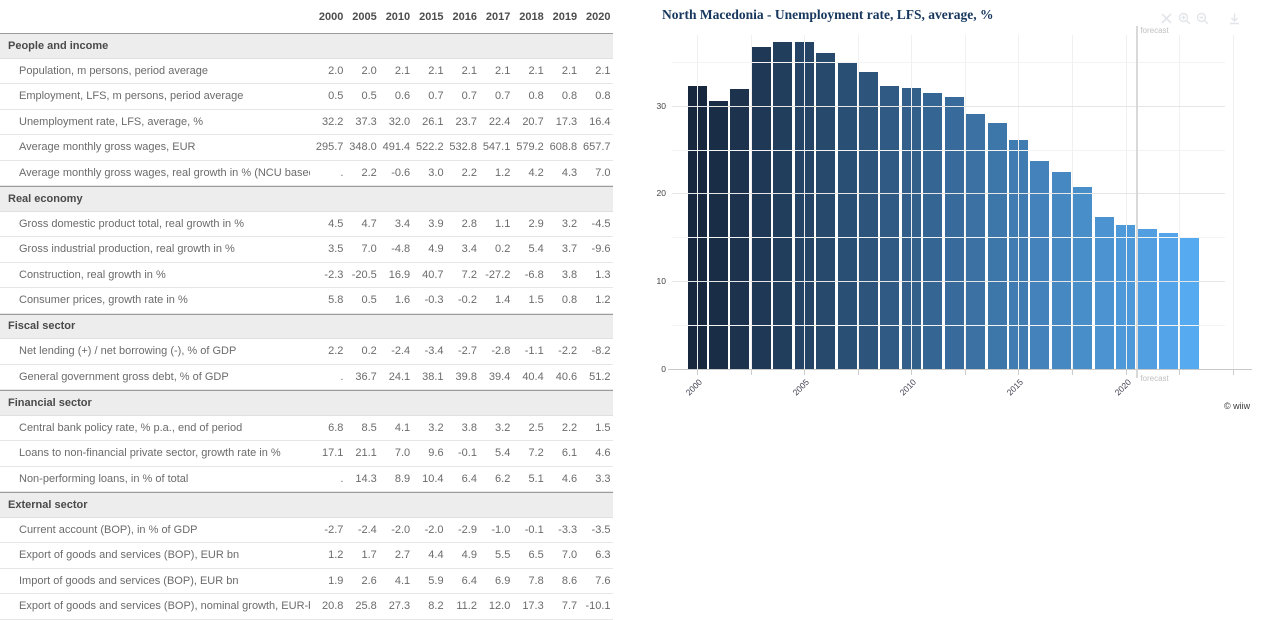 The height and width of the screenshot is (620, 1265). What do you see at coordinates (1234, 18) in the screenshot?
I see `download-icon` at bounding box center [1234, 18].